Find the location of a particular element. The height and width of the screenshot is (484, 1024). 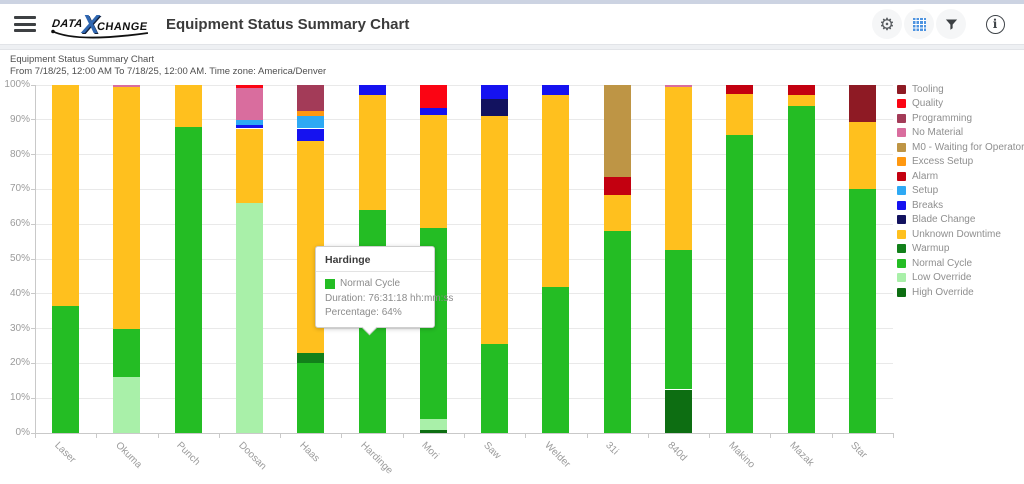

legend-item-normal-cycle: Normal Cycle is located at coordinates (960, 263).